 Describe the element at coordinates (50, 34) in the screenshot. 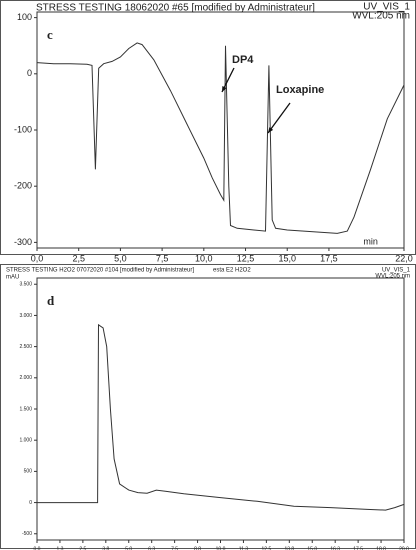

I see `panel-label: c` at that location.